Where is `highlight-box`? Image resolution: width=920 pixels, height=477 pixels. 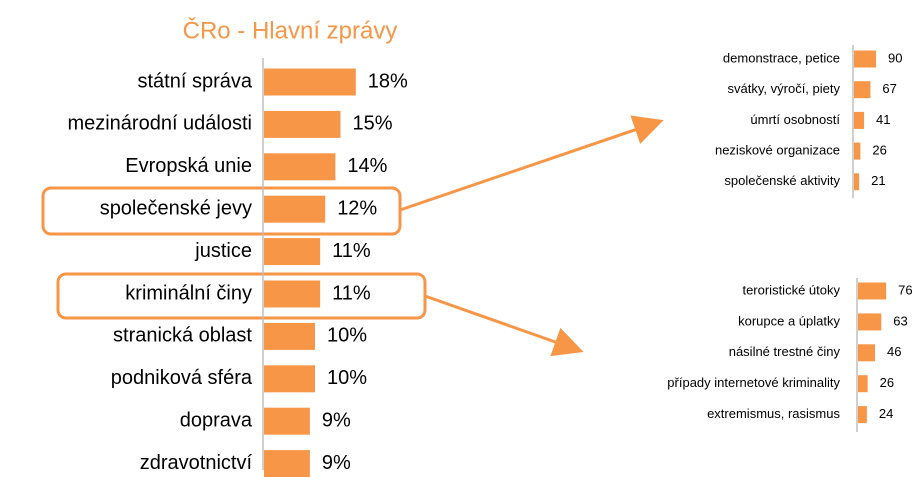 highlight-box is located at coordinates (221, 211).